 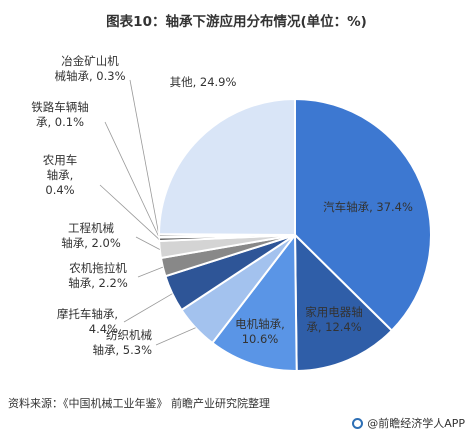 What do you see at coordinates (203, 82) in the screenshot?
I see `data-label-10: 其他, 24.9%` at bounding box center [203, 82].